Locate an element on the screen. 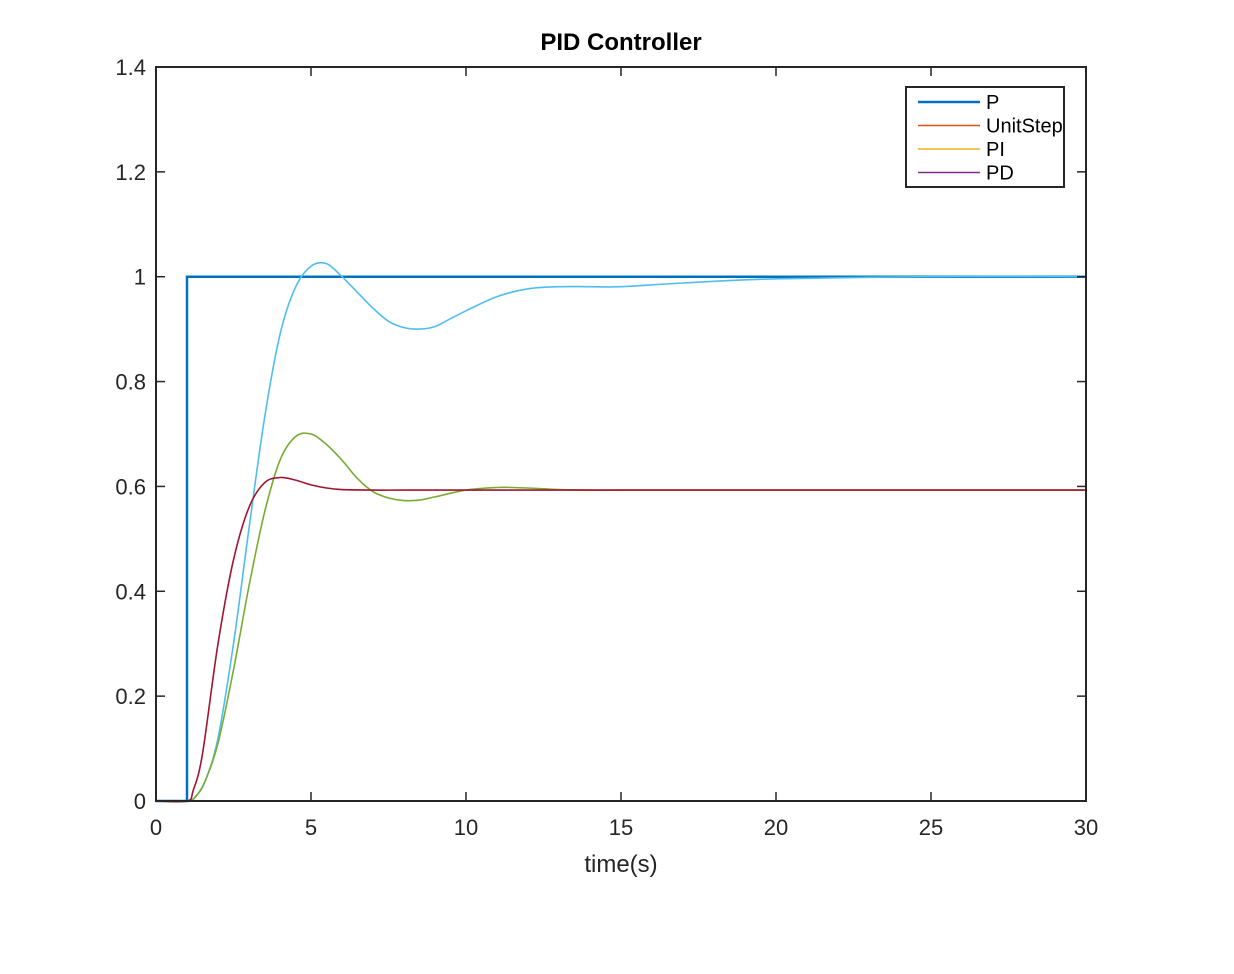 This screenshot has width=1234, height=974. y-tick-label: 0.4 is located at coordinates (130, 591).